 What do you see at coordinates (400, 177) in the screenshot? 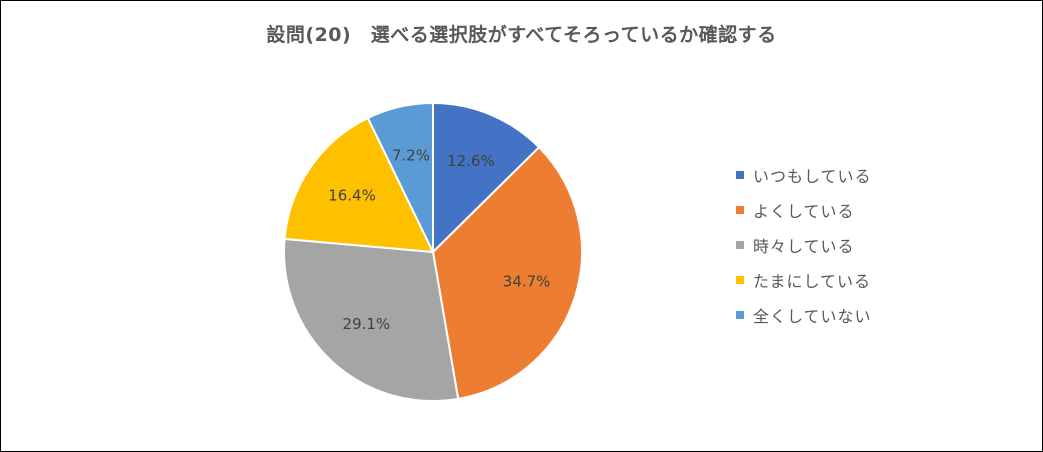
I see `pie-slice-mattaku` at bounding box center [400, 177].